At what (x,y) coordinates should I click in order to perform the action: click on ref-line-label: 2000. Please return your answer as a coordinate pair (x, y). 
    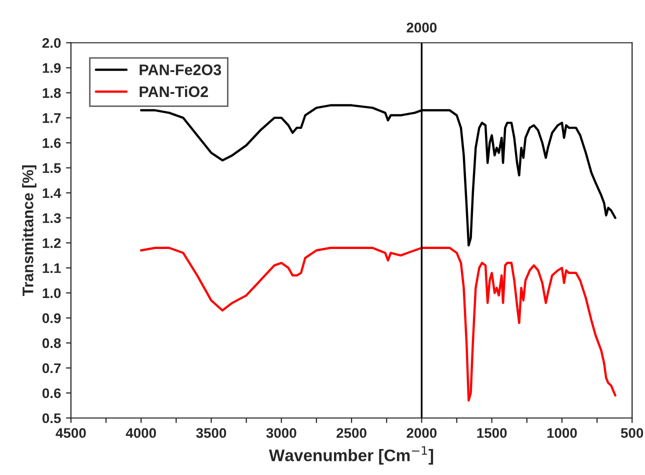
    Looking at the image, I should click on (421, 27).